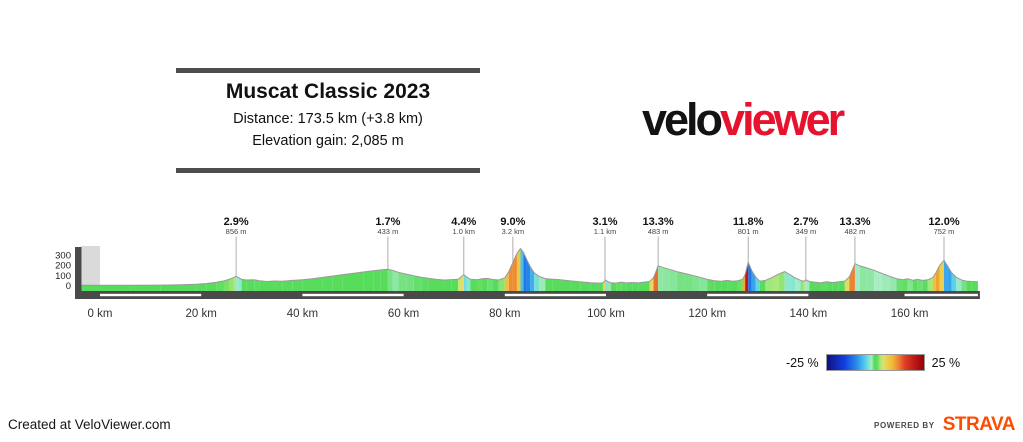 The height and width of the screenshot is (442, 1023). Describe the element at coordinates (910, 314) in the screenshot. I see `x-tick-label: 160 km` at that location.